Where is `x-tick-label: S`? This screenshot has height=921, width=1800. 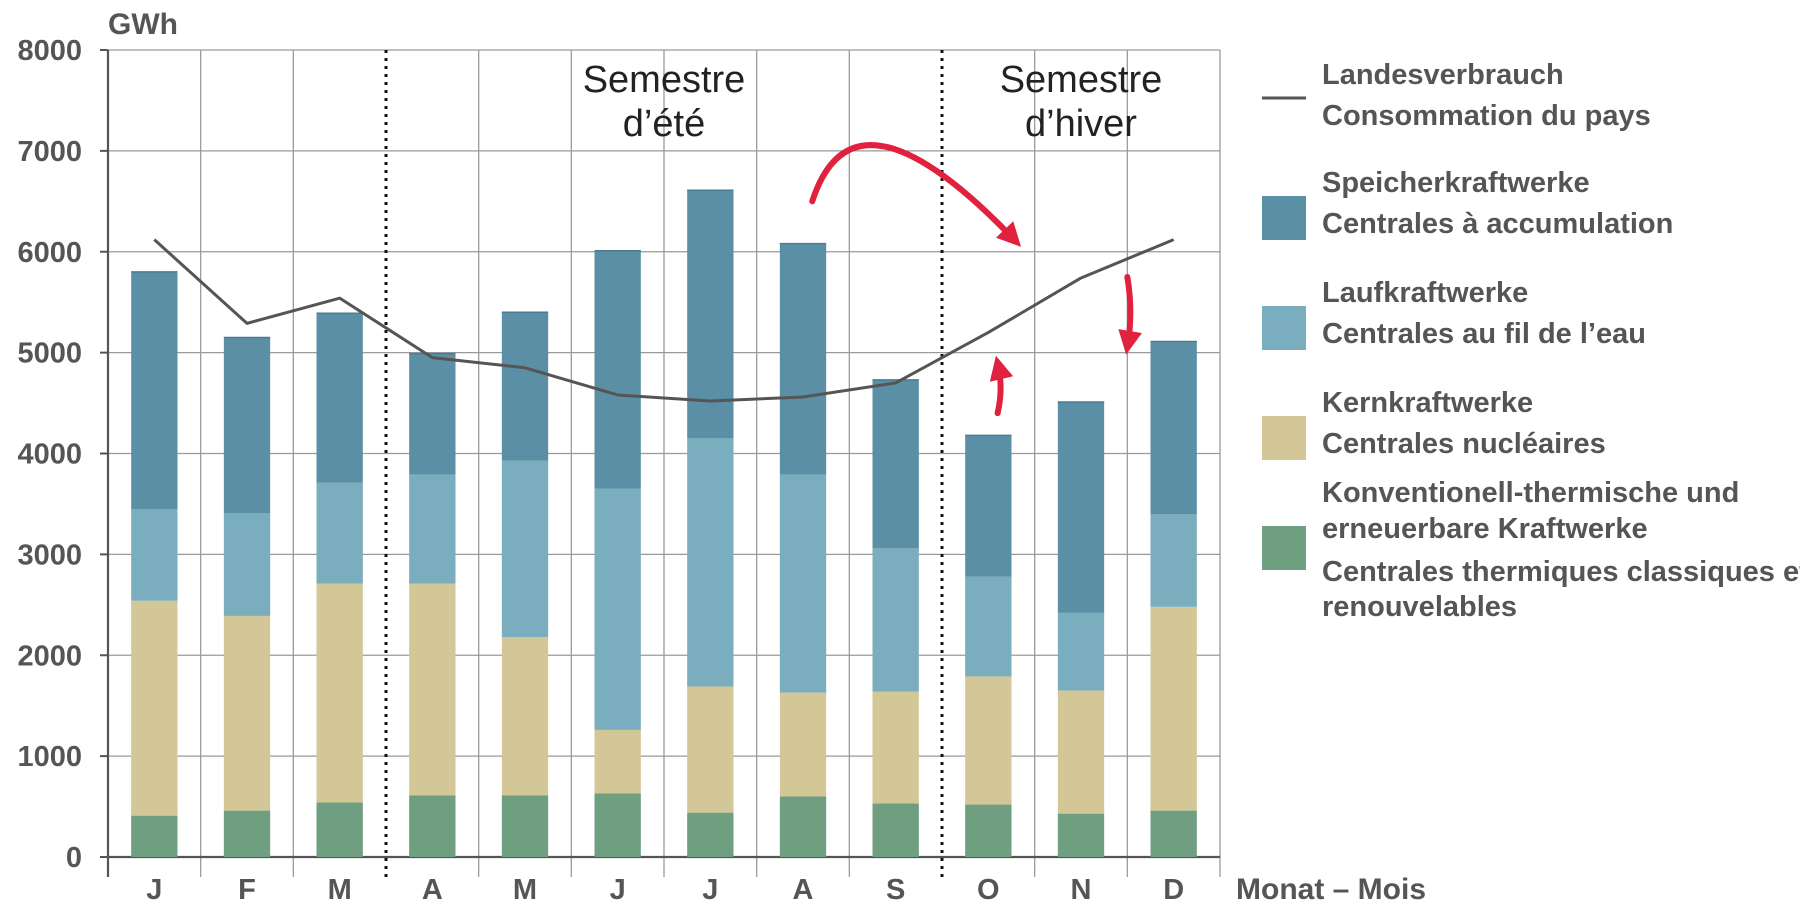
x-tick-label: S is located at coordinates (895, 890).